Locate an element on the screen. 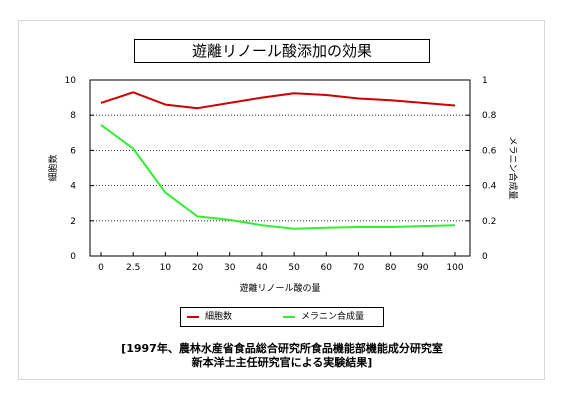 The image size is (564, 404). x-tick-label: 50 is located at coordinates (294, 268).